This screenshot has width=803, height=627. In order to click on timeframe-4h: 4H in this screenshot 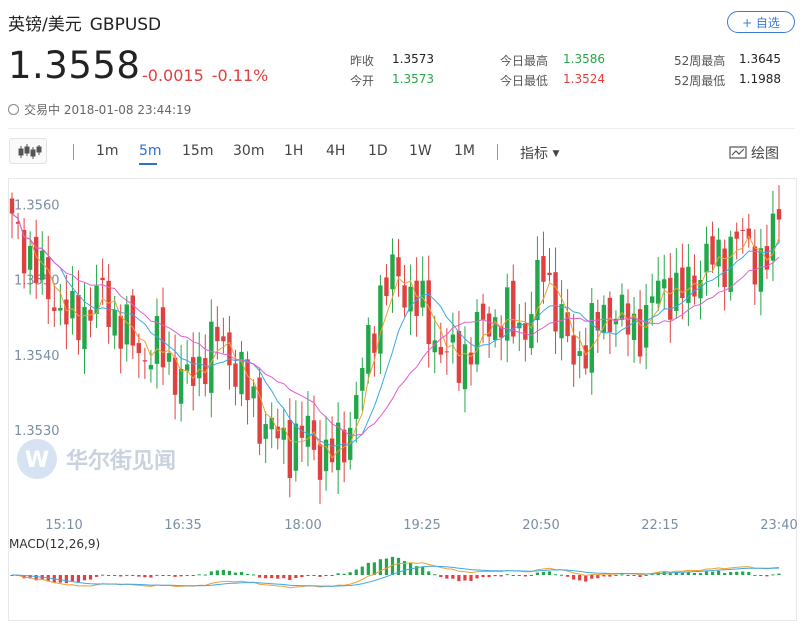, I will do `click(336, 151)`.